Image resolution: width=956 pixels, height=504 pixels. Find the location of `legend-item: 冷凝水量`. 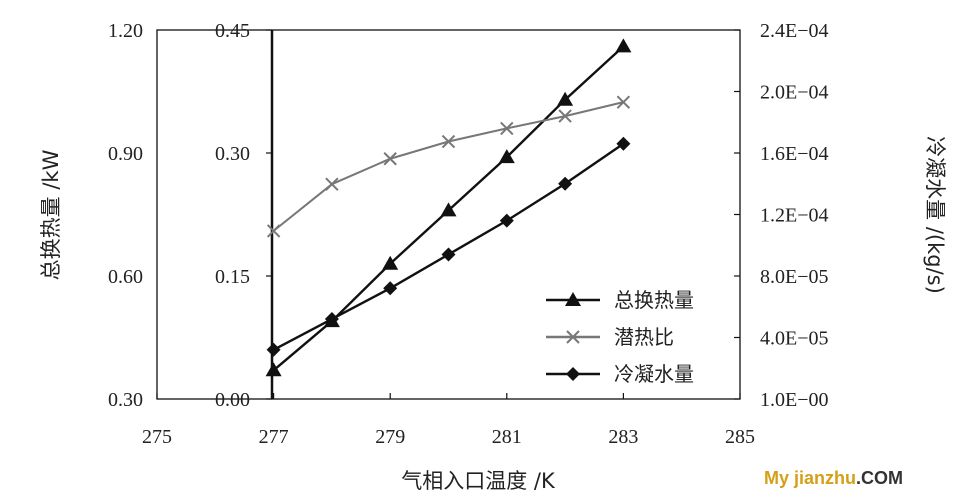

legend-item: 冷凝水量 is located at coordinates (620, 374).